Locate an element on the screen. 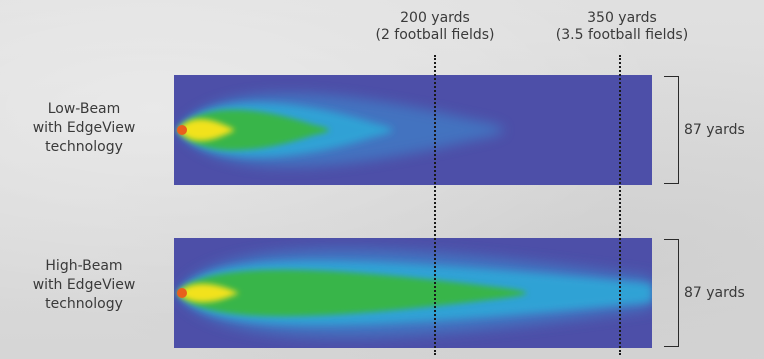 The width and height of the screenshot is (764, 359). low-beam-hotspot is located at coordinates (182, 130).